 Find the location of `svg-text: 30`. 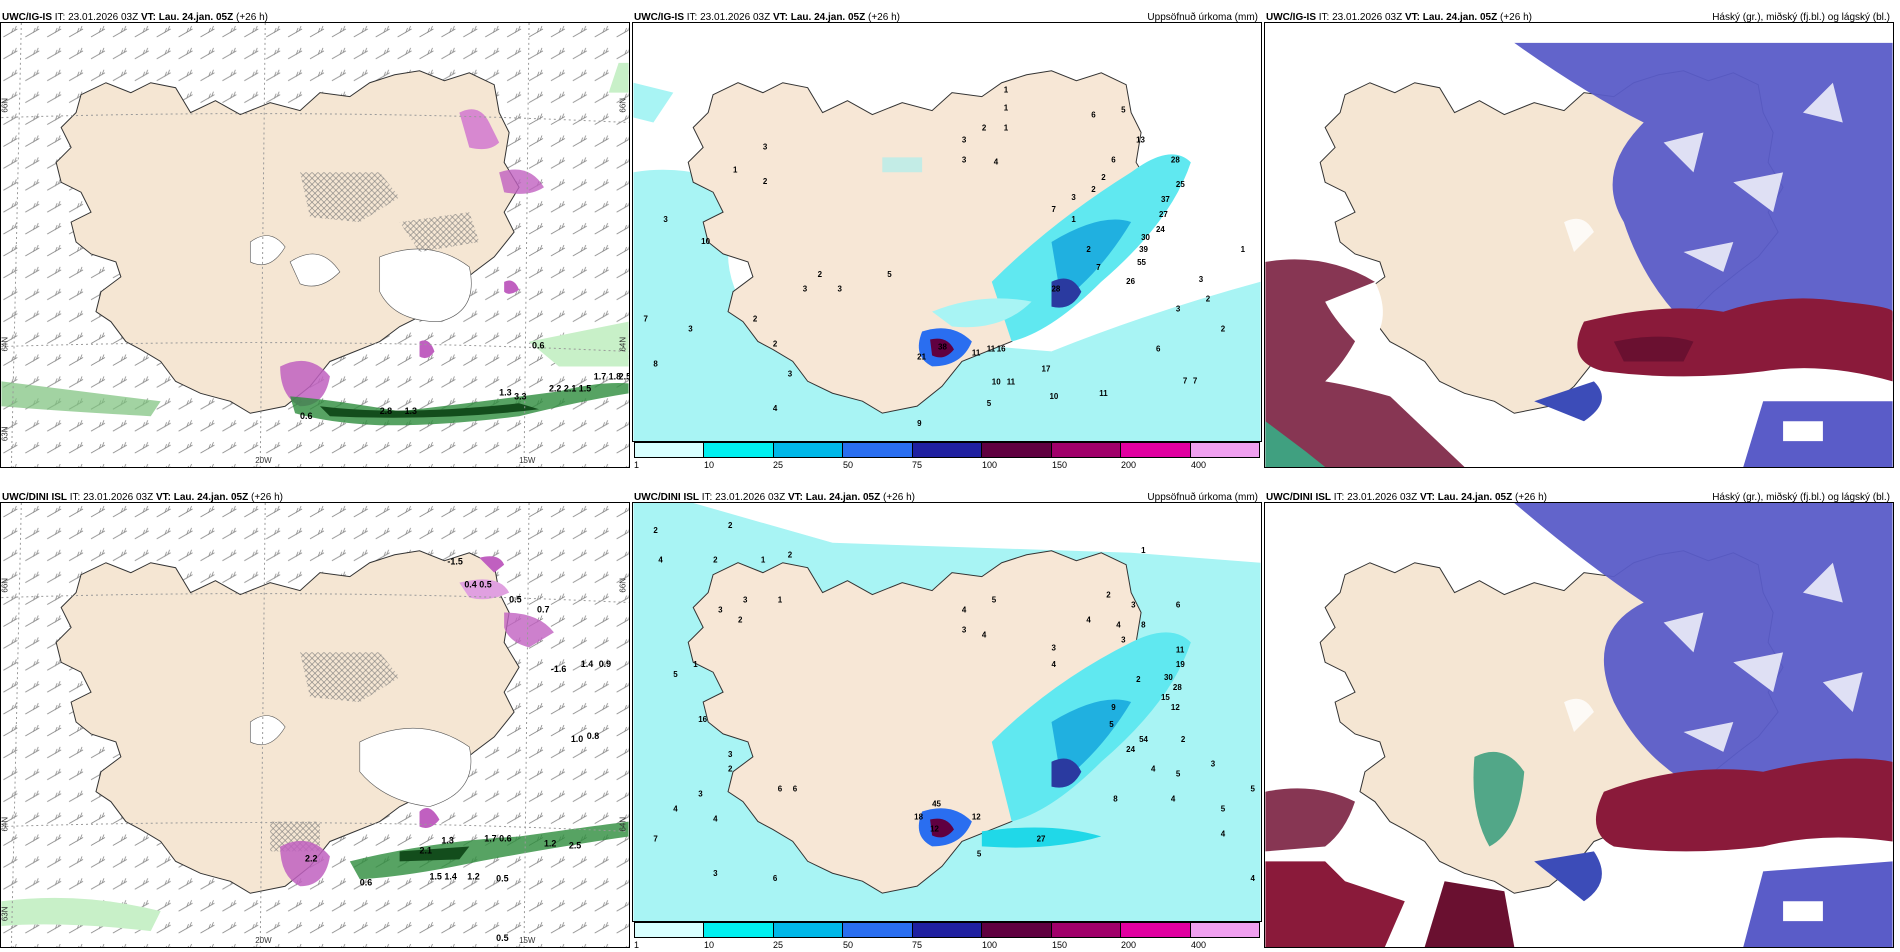

svg-text: 30 is located at coordinates (1168, 677).